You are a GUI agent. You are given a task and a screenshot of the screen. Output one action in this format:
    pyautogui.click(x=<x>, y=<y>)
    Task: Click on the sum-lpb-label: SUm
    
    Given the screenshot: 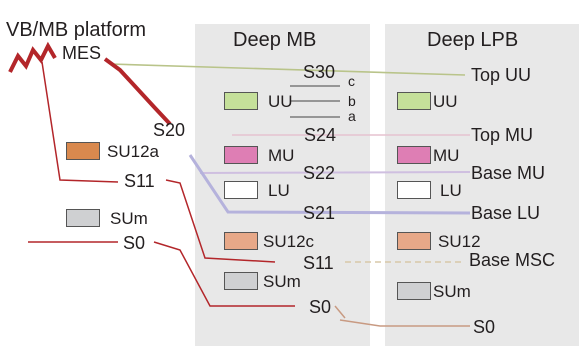 What is the action you would take?
    pyautogui.click(x=452, y=291)
    